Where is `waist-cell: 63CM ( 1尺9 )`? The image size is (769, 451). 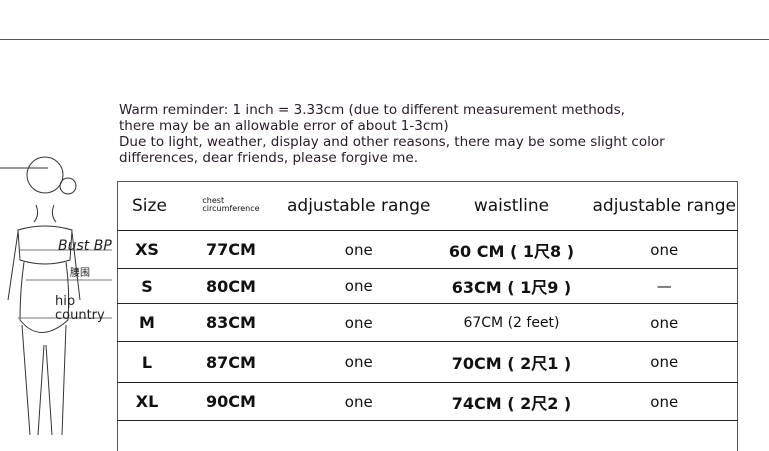
waist-cell: 63CM ( 1尺9 ) is located at coordinates (511, 286).